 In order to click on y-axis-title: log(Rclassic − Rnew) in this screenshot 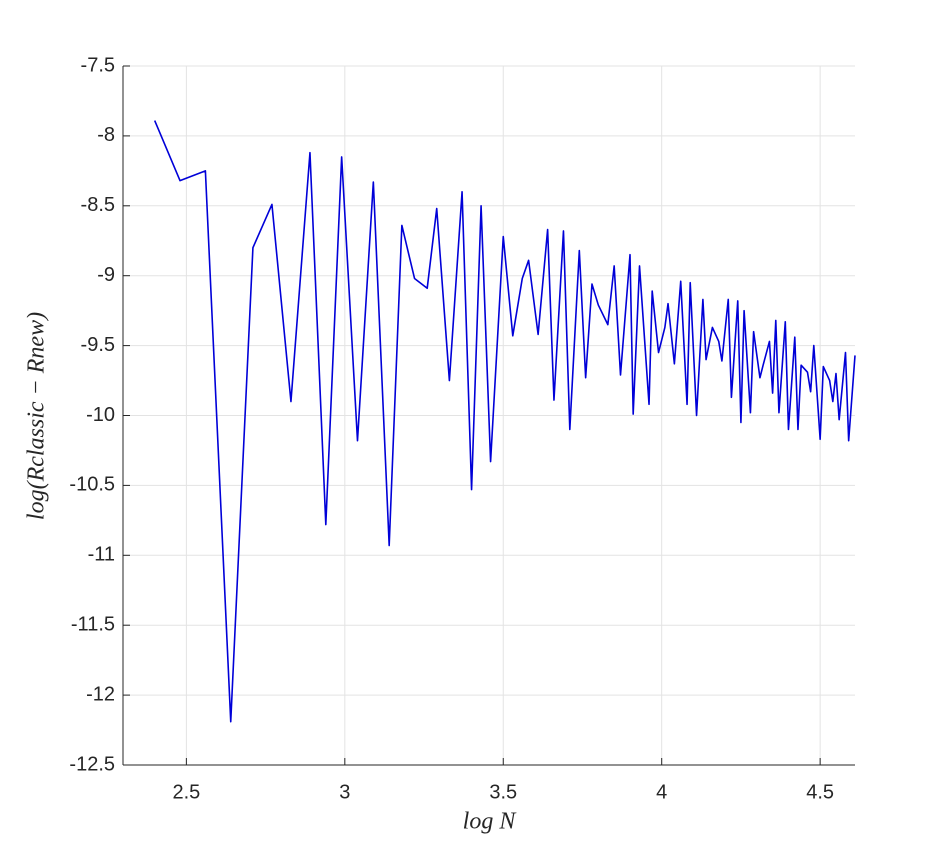, I will do `click(37, 416)`.